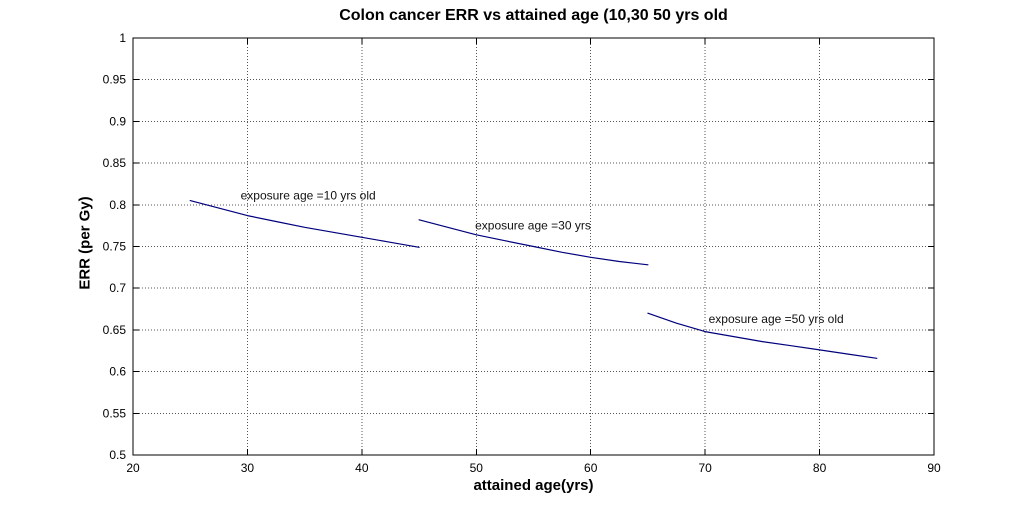  I want to click on y-tick-label: 1, so click(122, 38).